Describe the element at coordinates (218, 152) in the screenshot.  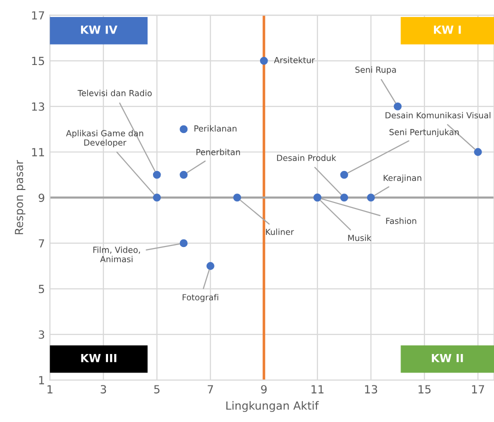
I see `annotation: Penerbitan` at that location.